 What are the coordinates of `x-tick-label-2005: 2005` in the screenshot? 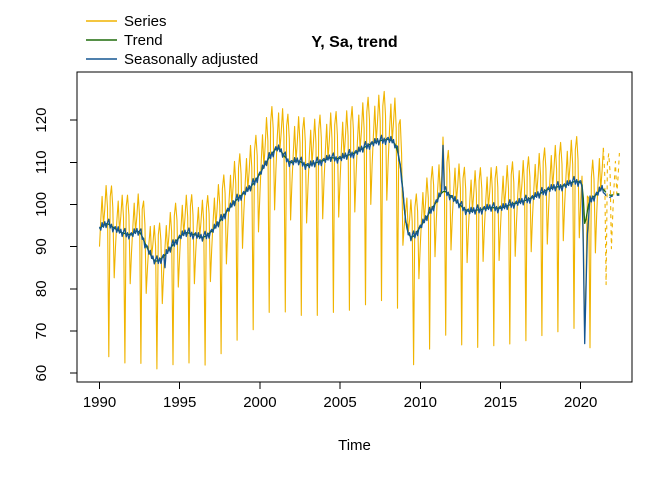 It's located at (339, 402).